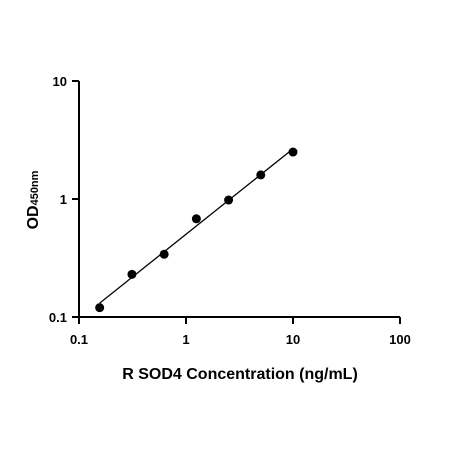  I want to click on x-axis-title: R SOD4 Concentration (ng/mL), so click(240, 374).